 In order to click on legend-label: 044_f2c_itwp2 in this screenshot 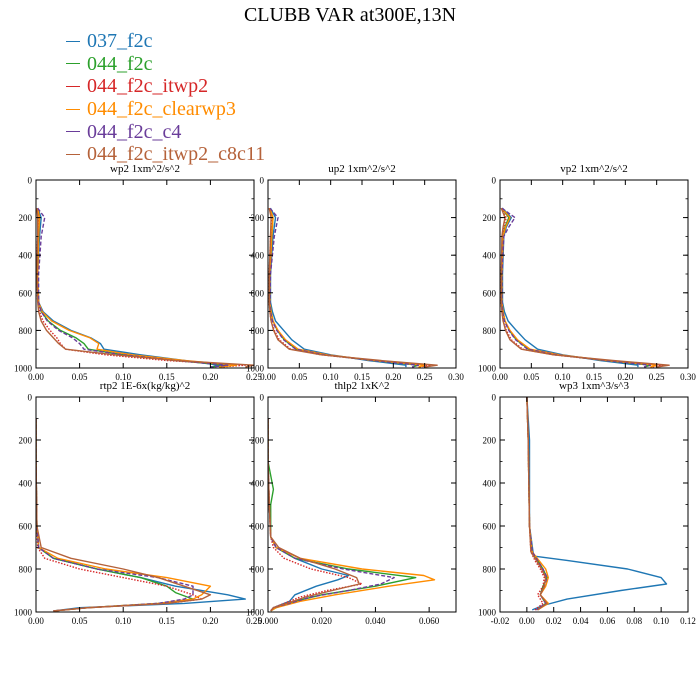, I will do `click(148, 86)`.